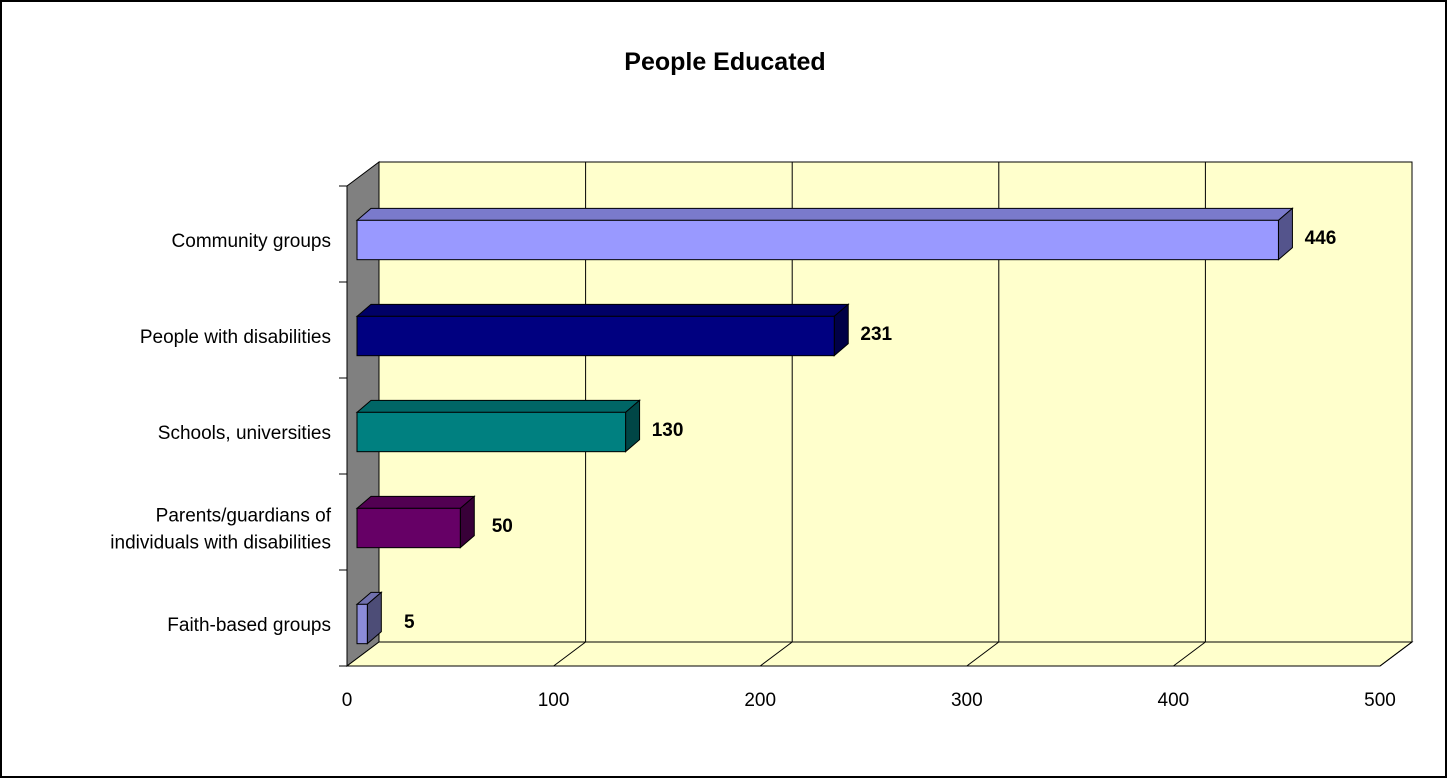 The image size is (1447, 780). Describe the element at coordinates (967, 700) in the screenshot. I see `x-tick-label: 300` at that location.